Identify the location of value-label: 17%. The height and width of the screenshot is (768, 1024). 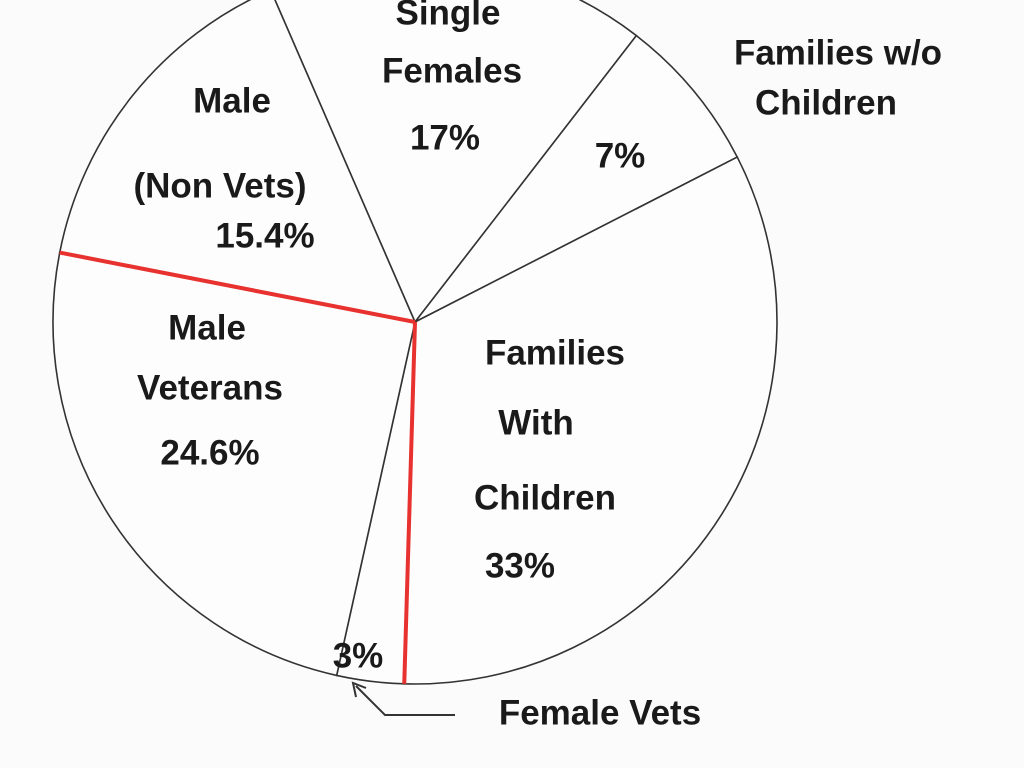
(445, 137).